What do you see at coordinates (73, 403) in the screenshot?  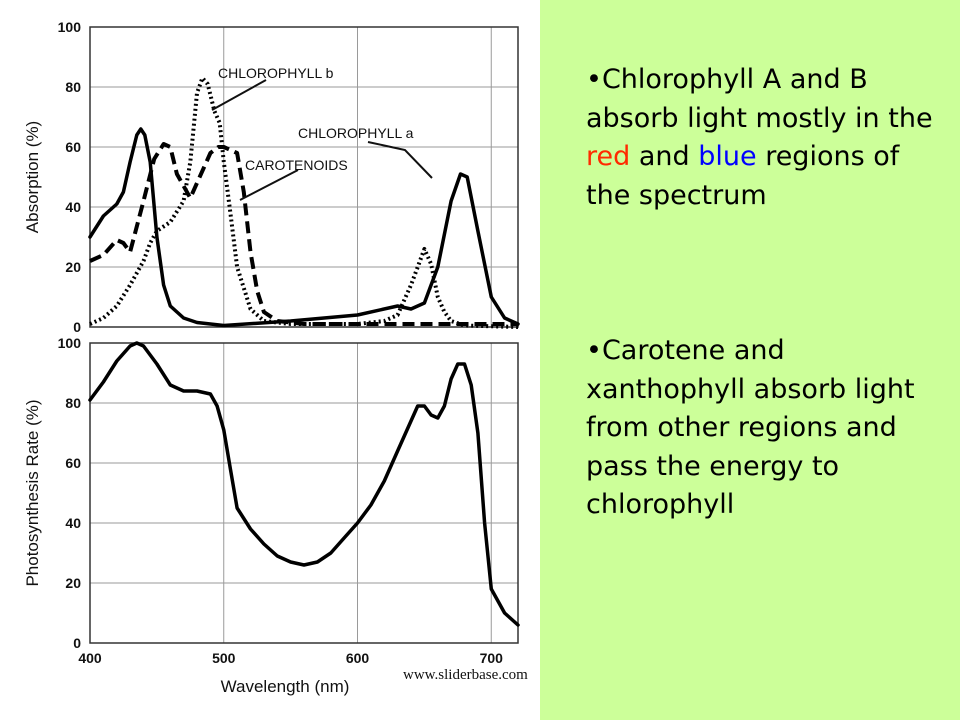 I see `photosynthesis-y-tick-label: 80` at bounding box center [73, 403].